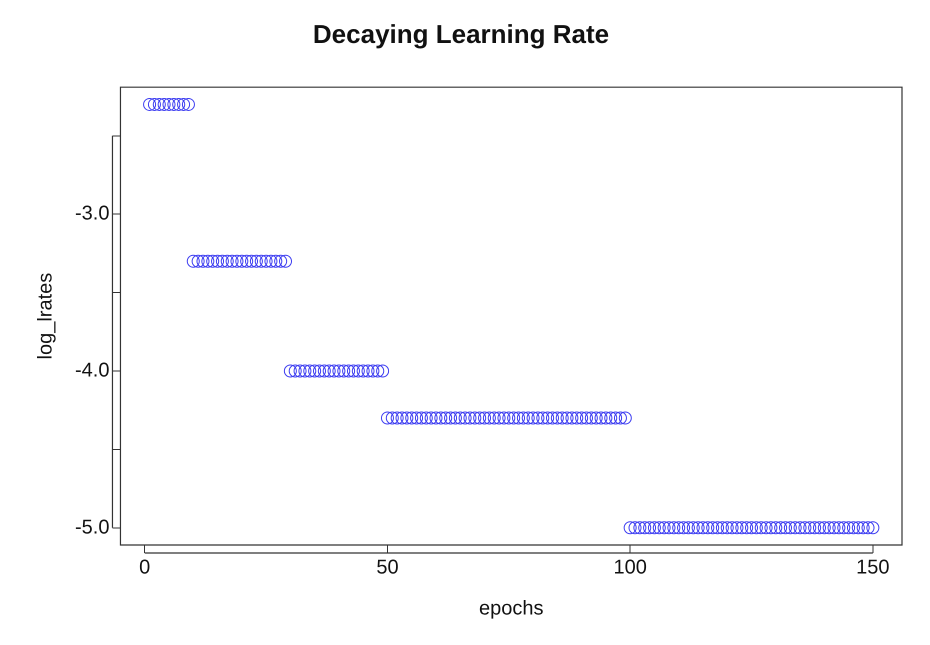 The width and height of the screenshot is (930, 645). What do you see at coordinates (511, 609) in the screenshot?
I see `x-axis-title: epochs` at bounding box center [511, 609].